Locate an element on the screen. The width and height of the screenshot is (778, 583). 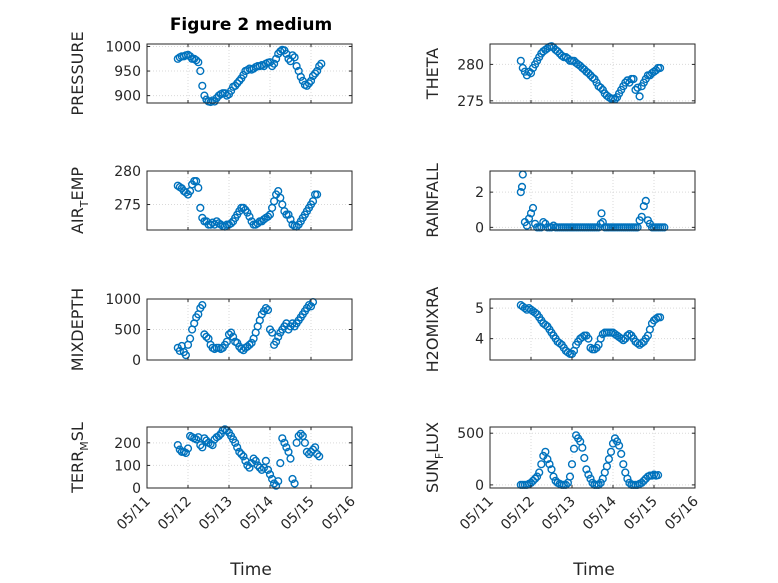
y-tick-label: 100 is located at coordinates (127, 466).